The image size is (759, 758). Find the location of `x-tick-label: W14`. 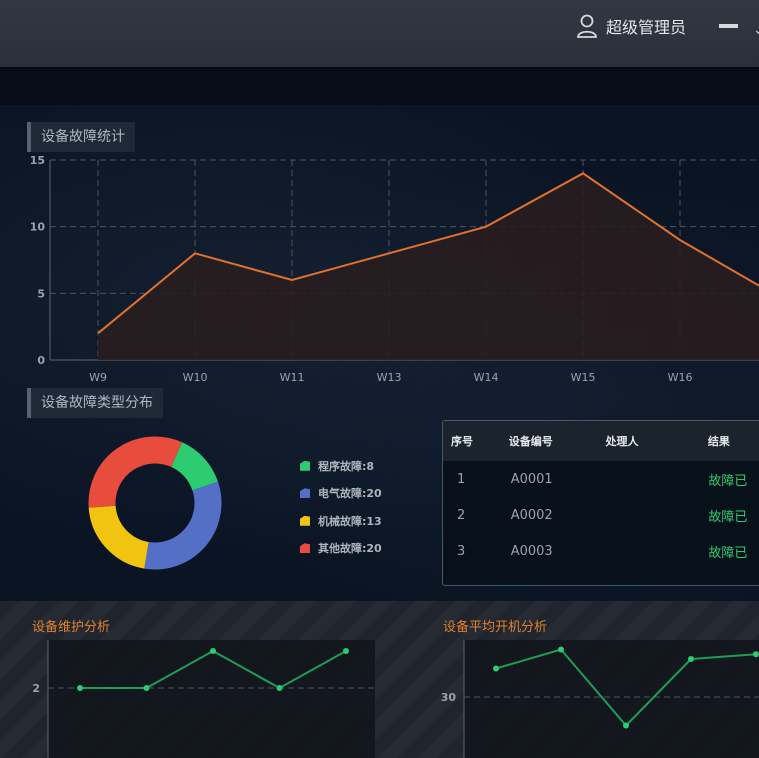

x-tick-label: W14 is located at coordinates (486, 377).